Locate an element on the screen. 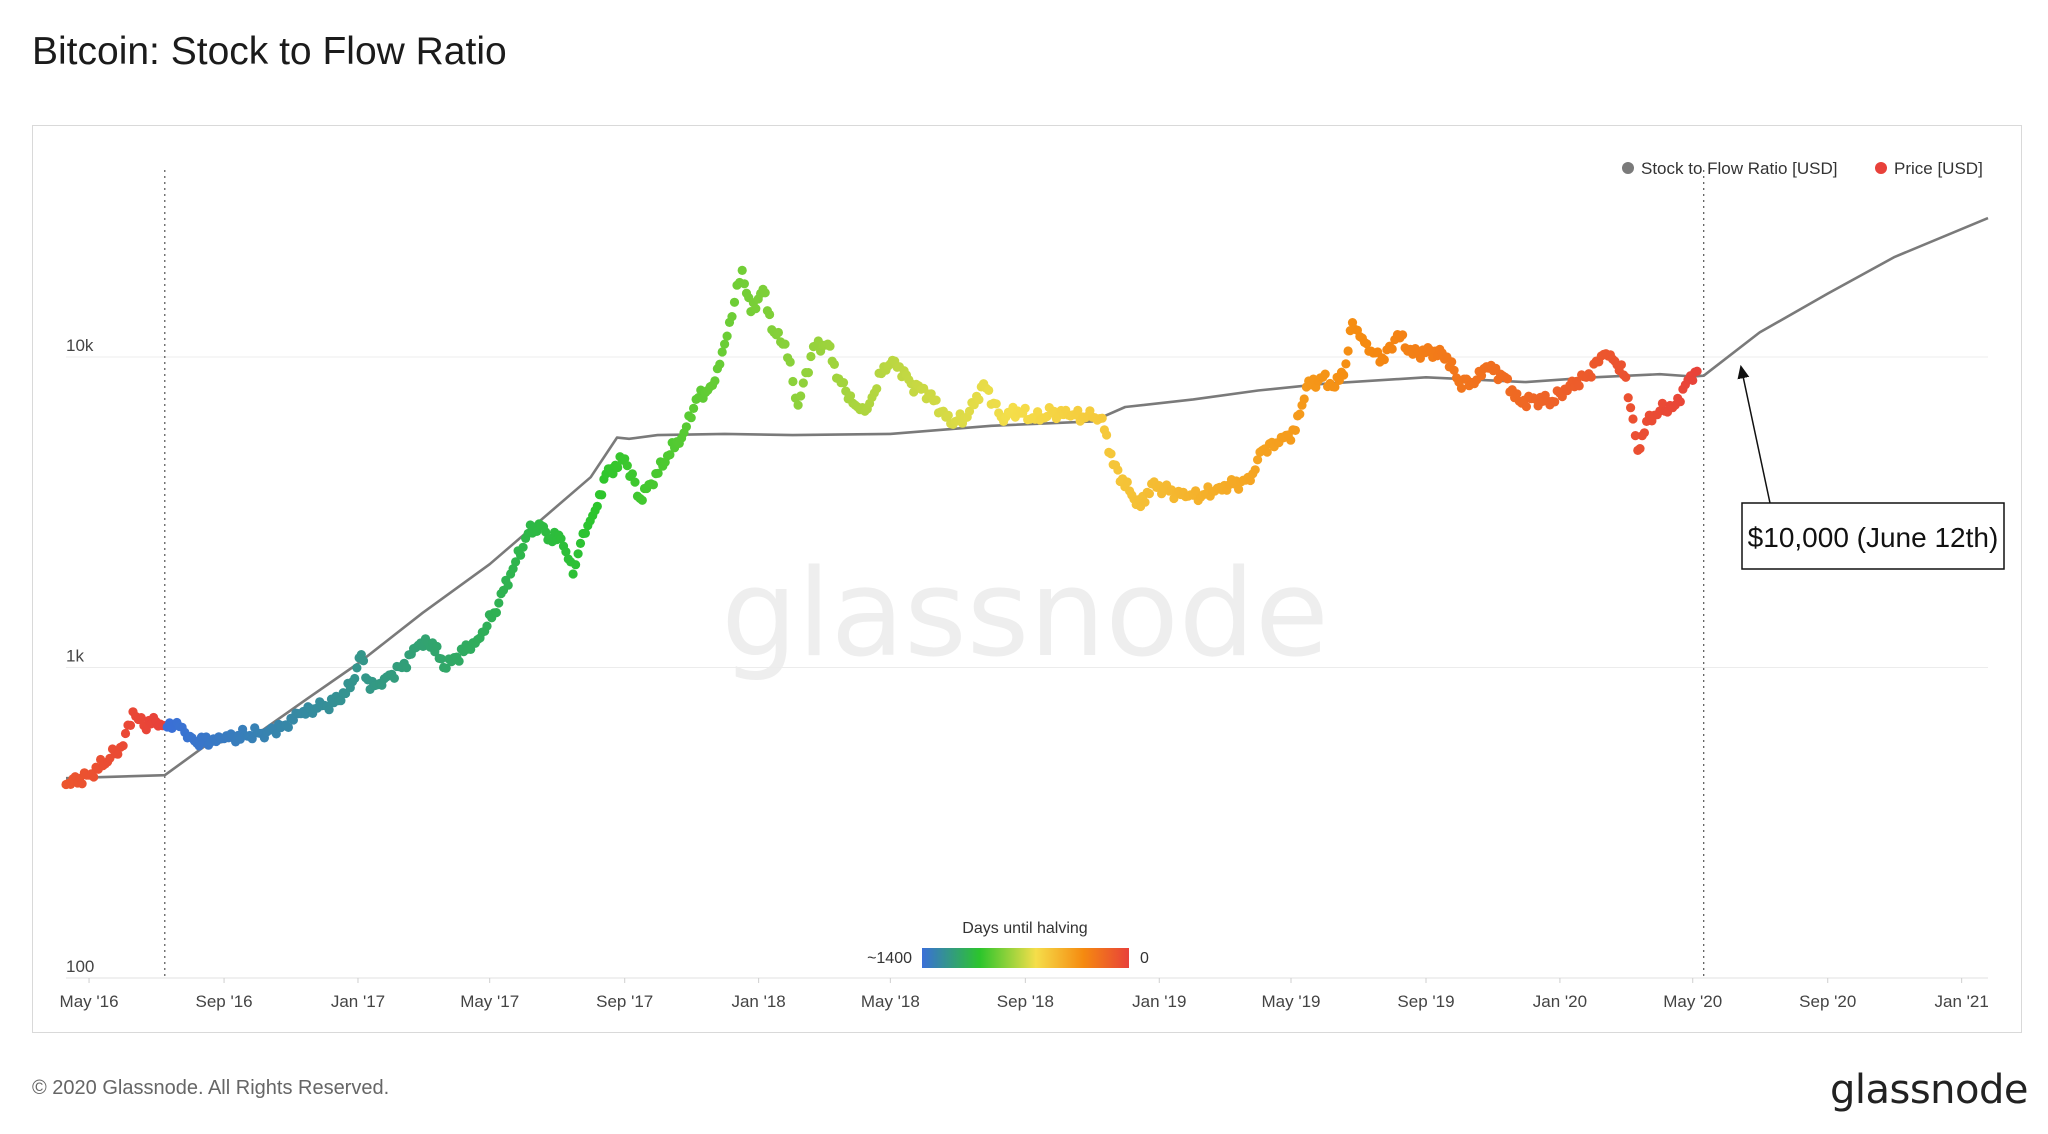  price-annotation: $10,000 (June 12th) is located at coordinates (1871, 467).